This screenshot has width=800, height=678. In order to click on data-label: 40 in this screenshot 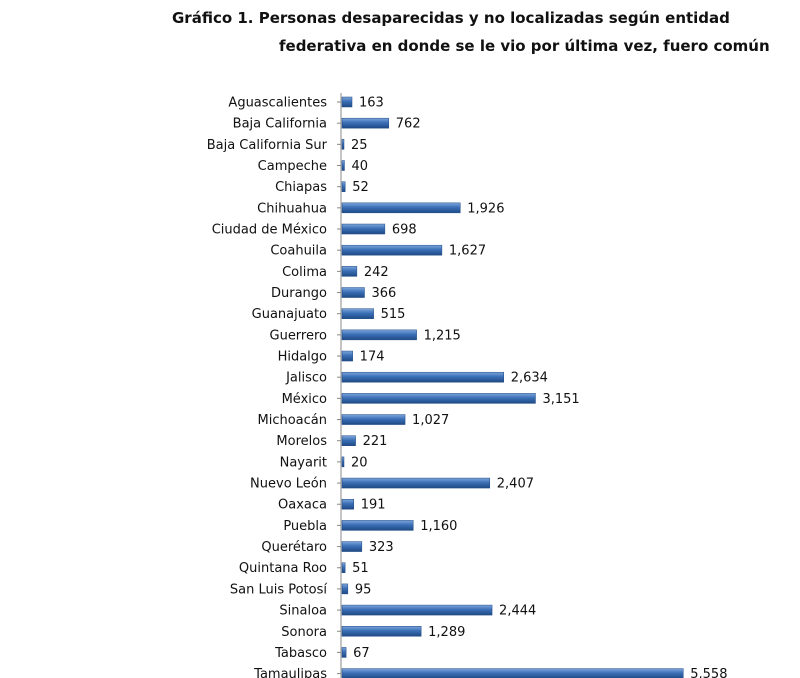, I will do `click(359, 166)`.